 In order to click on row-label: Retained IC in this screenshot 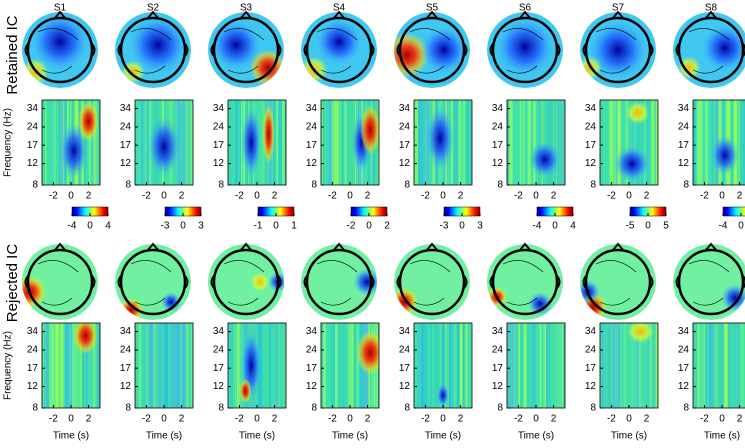, I will do `click(12, 54)`.